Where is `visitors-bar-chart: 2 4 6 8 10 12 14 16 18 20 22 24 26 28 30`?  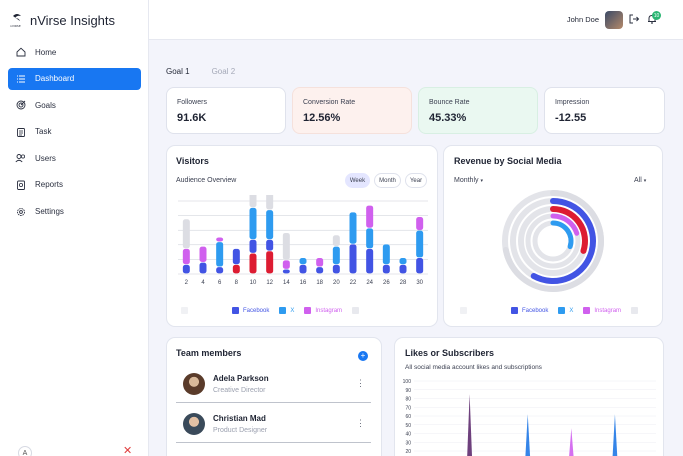
visitors-bar-chart: 2 4 6 8 10 12 14 16 18 20 22 24 26 28 30 is located at coordinates (303, 240).